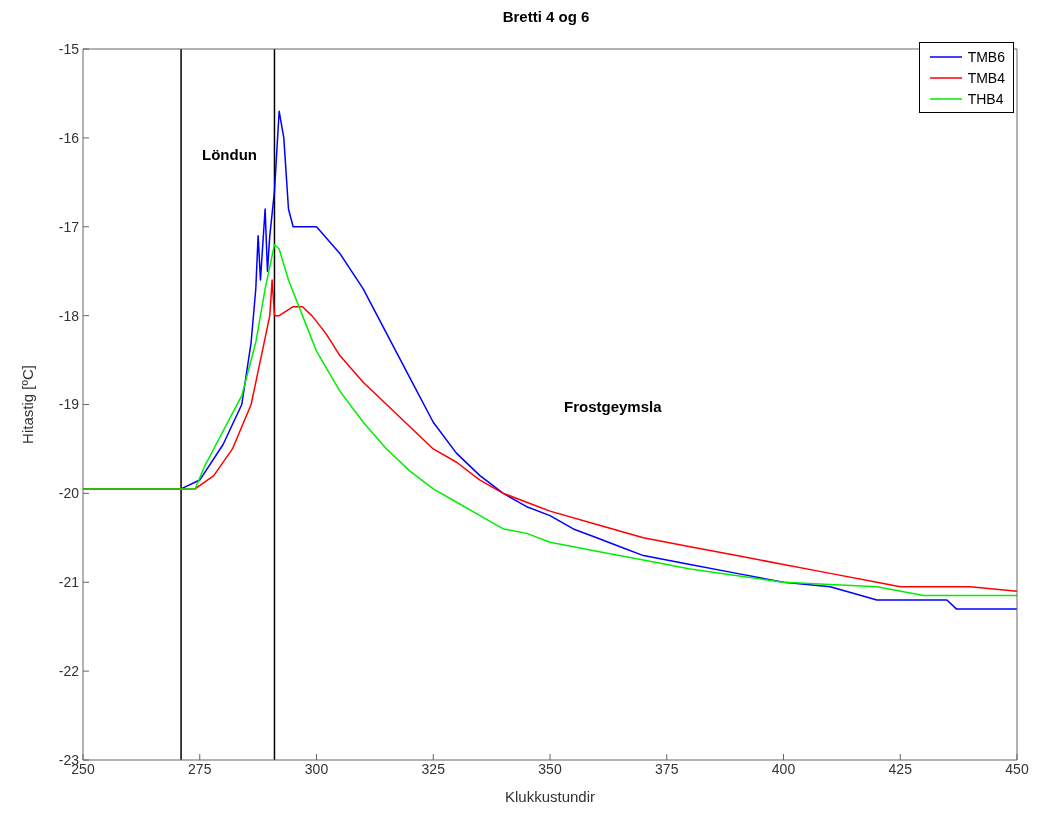  I want to click on chart-title: Bretti 4 og 6, so click(546, 17).